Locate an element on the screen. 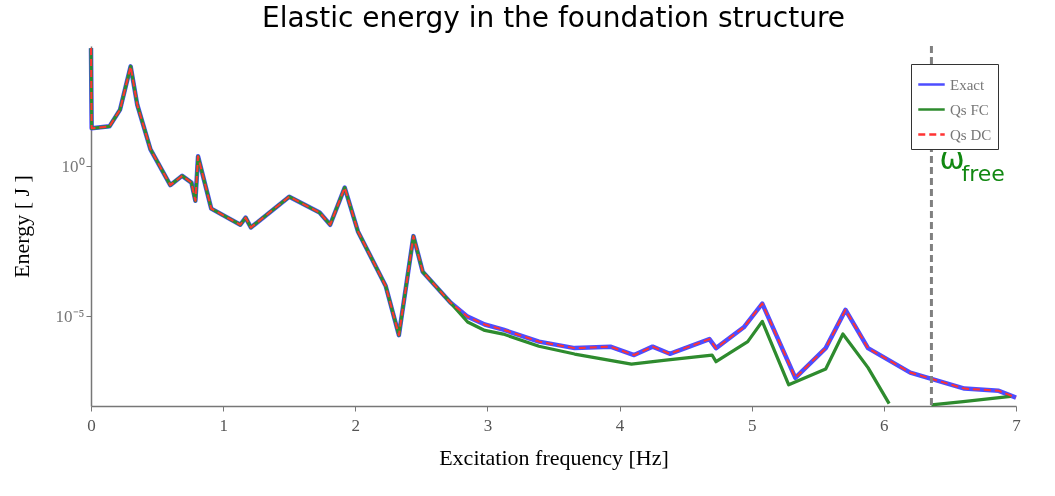 This screenshot has height=496, width=1055. legend-label: Qs FC is located at coordinates (969, 109).